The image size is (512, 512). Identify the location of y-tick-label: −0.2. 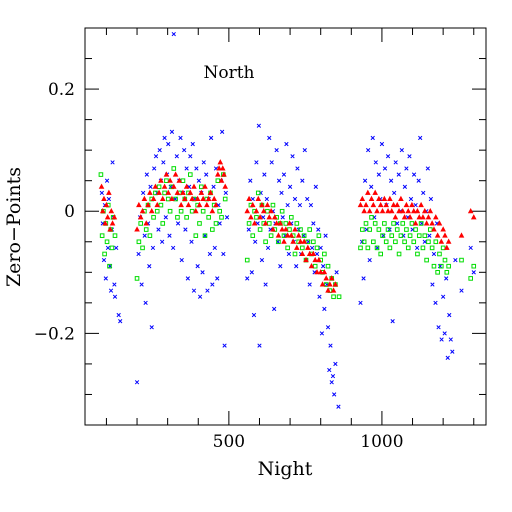
(54, 334).